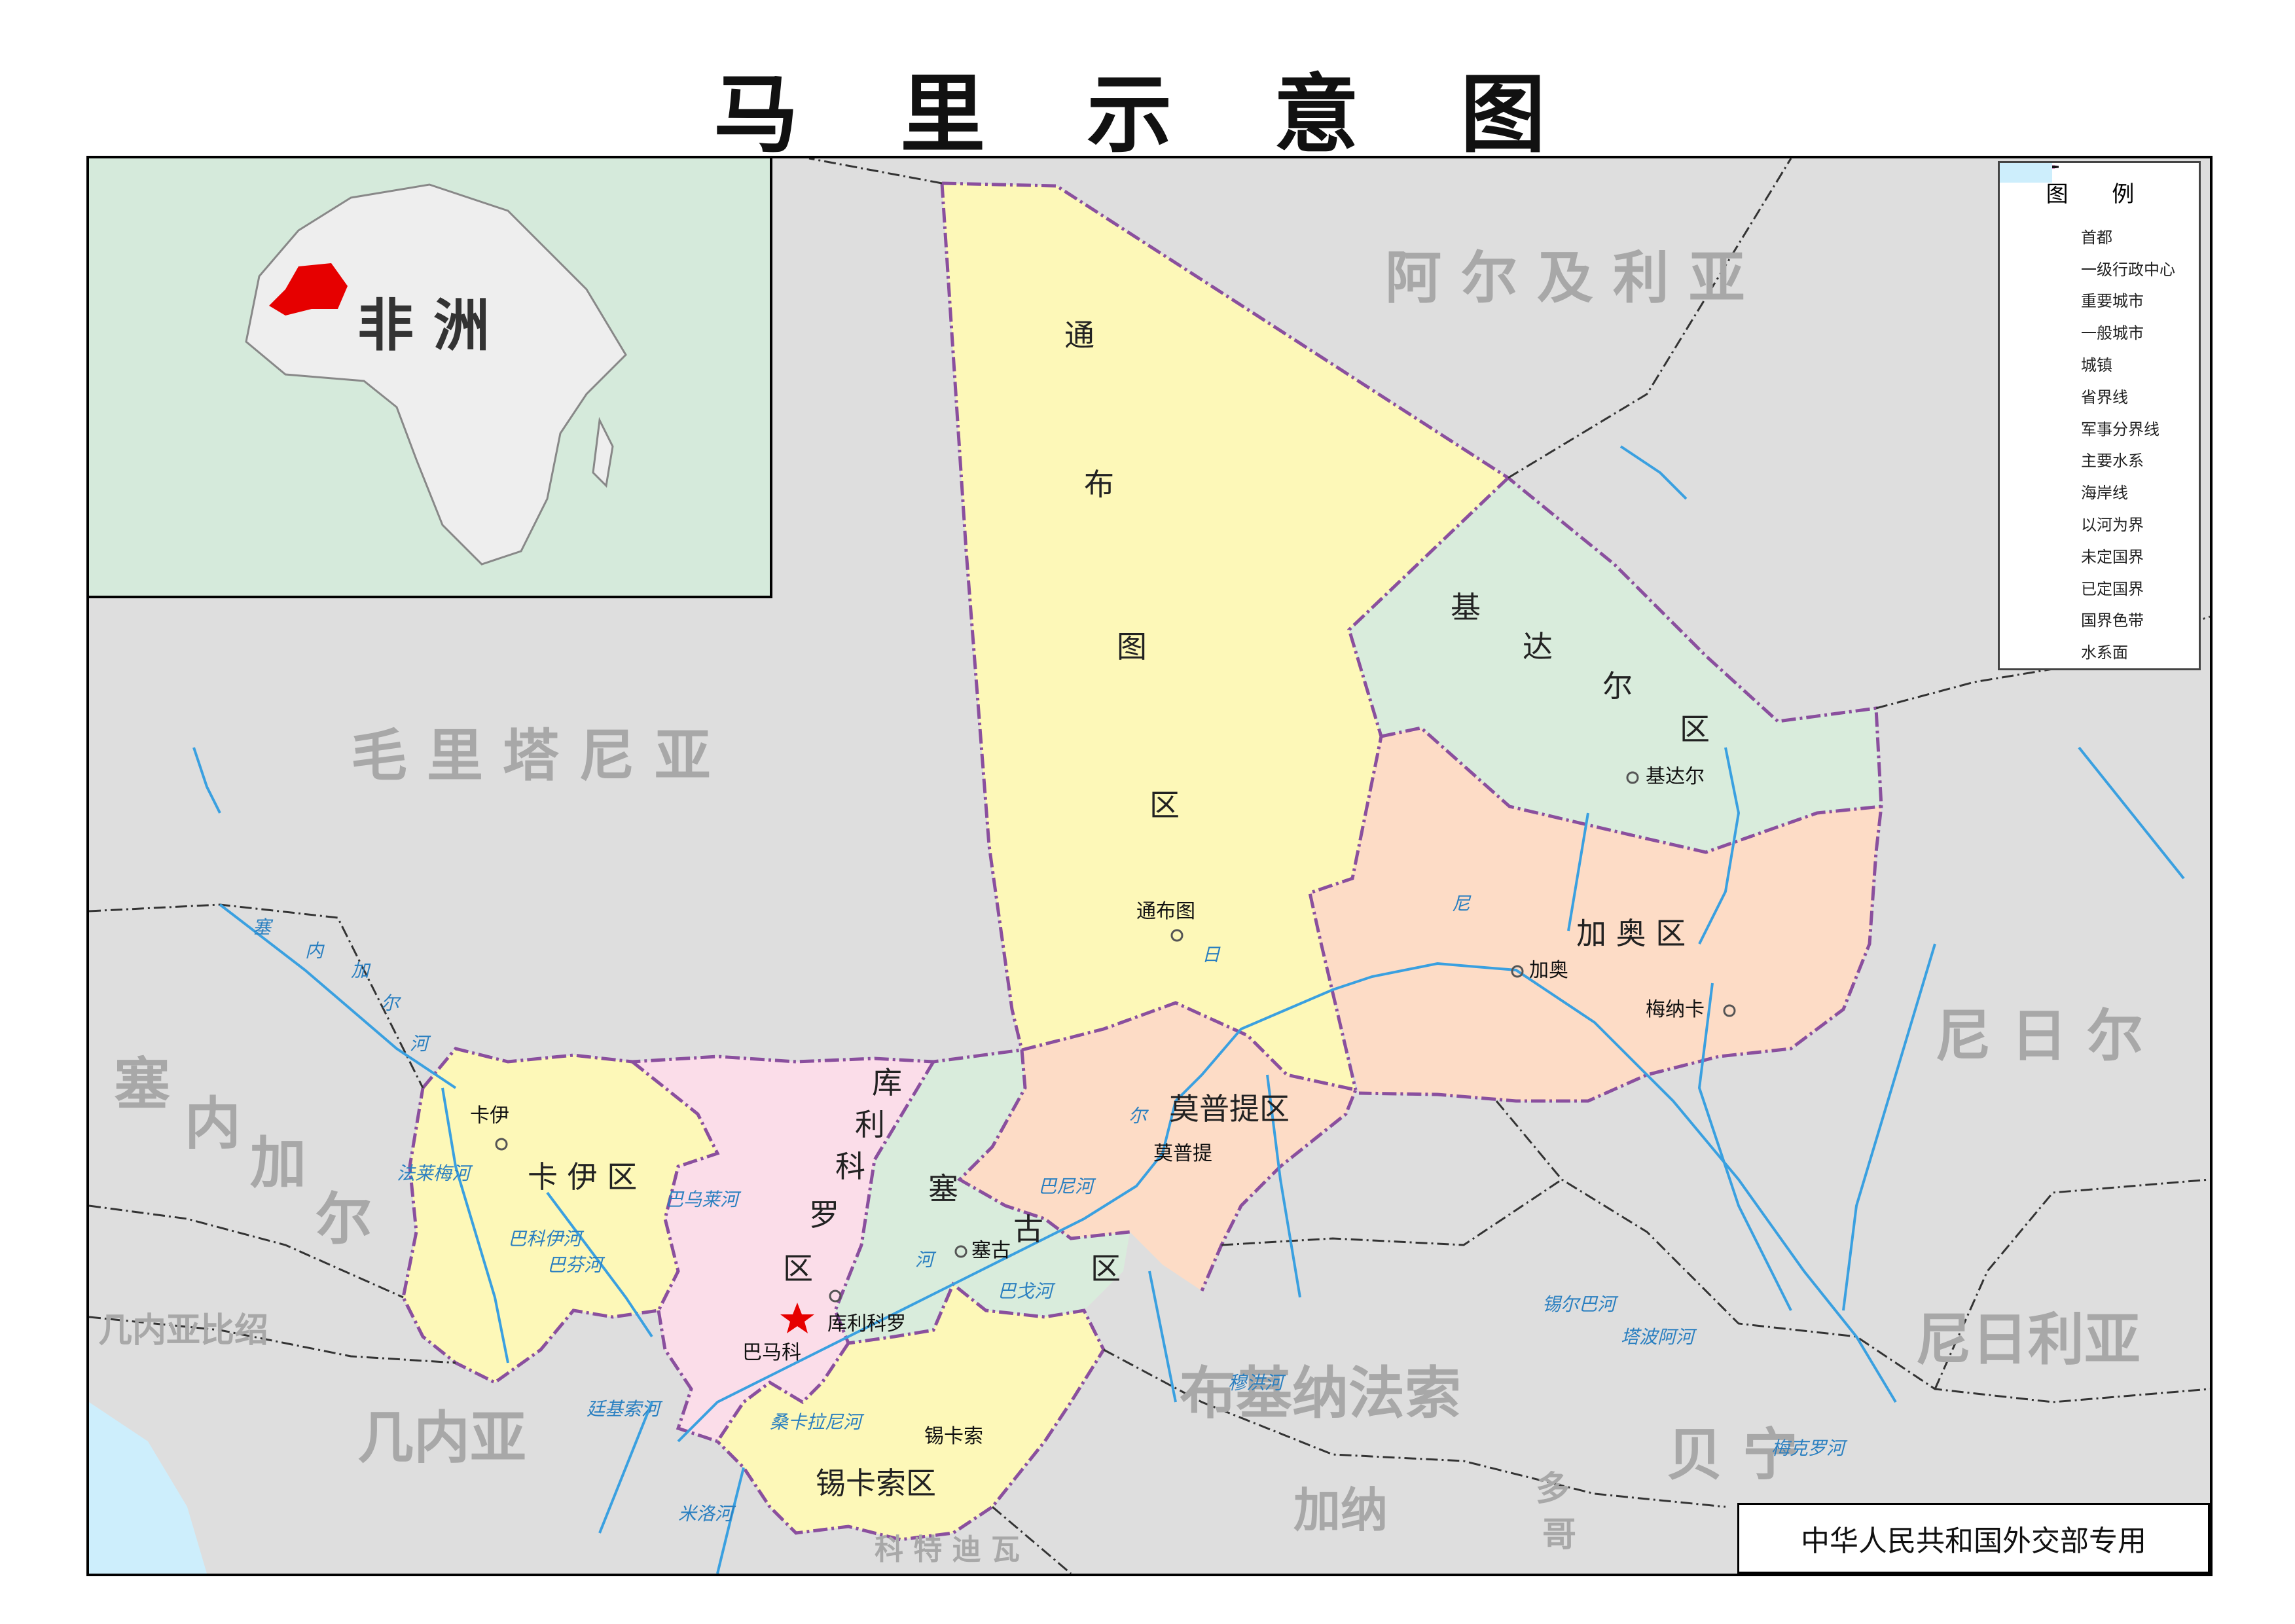  What do you see at coordinates (2099, 194) in the screenshot?
I see `legend-title: 图 例` at bounding box center [2099, 194].